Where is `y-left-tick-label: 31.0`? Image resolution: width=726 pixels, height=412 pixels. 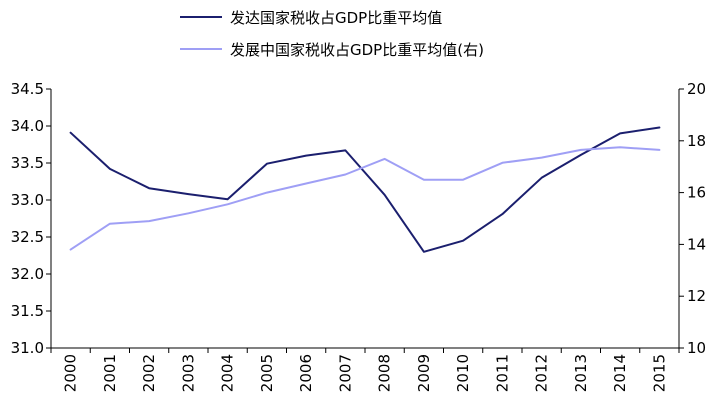 y-left-tick-label: 31.0 is located at coordinates (27, 348).